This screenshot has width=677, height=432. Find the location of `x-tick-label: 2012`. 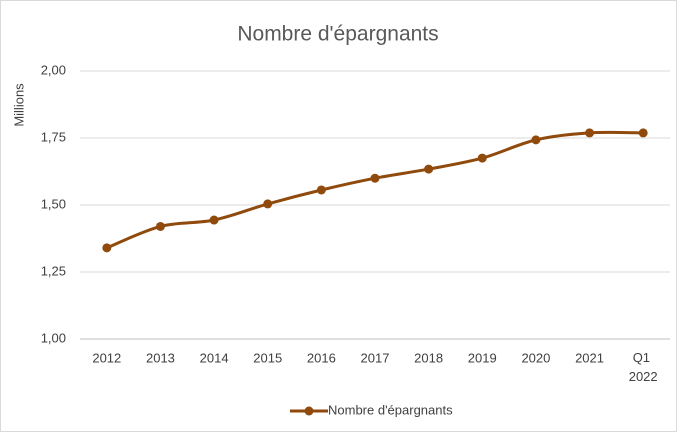

x-tick-label: 2012 is located at coordinates (106, 357).